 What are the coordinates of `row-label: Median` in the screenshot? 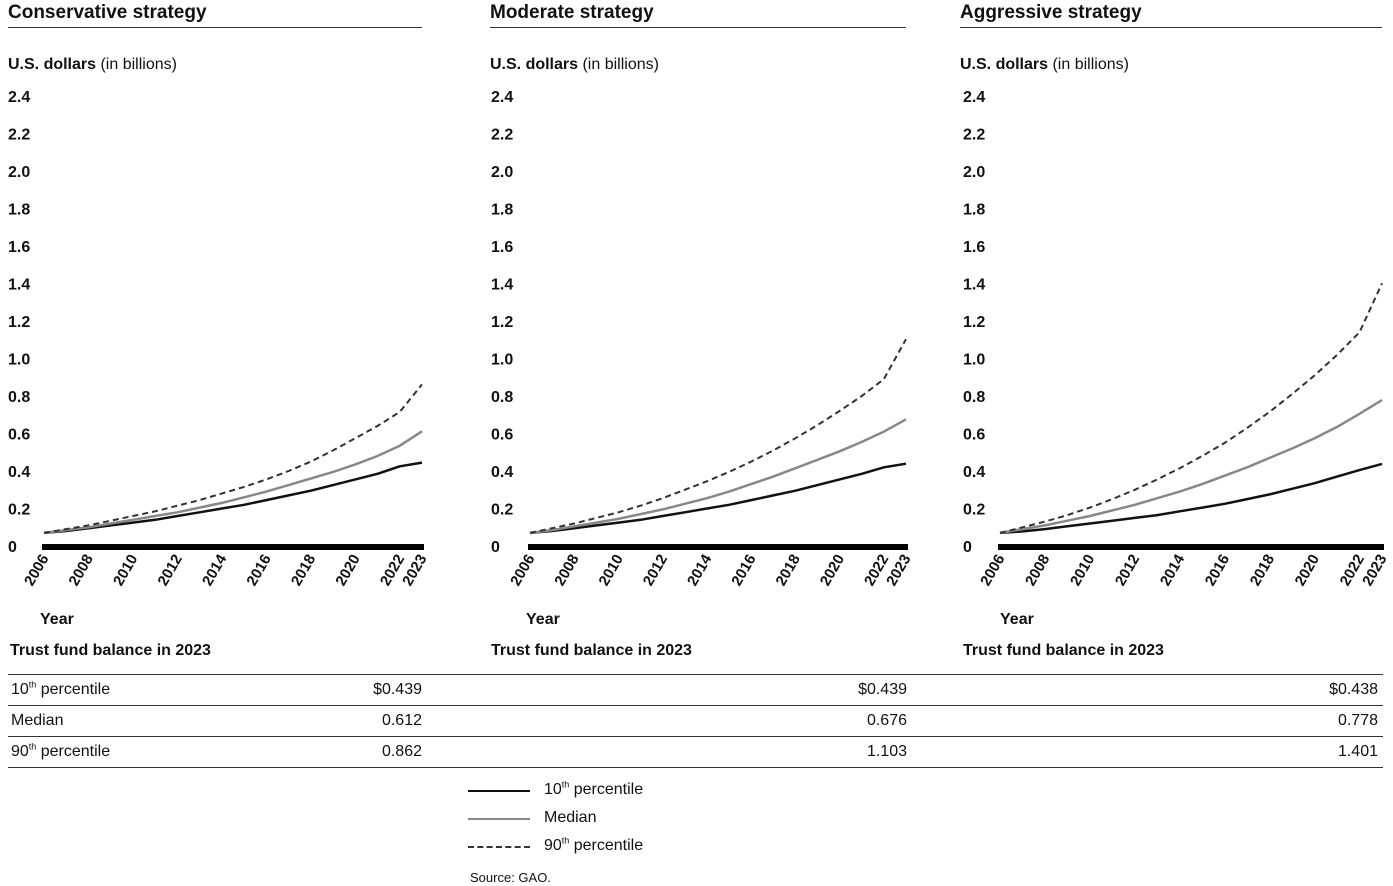 It's located at (37, 720).